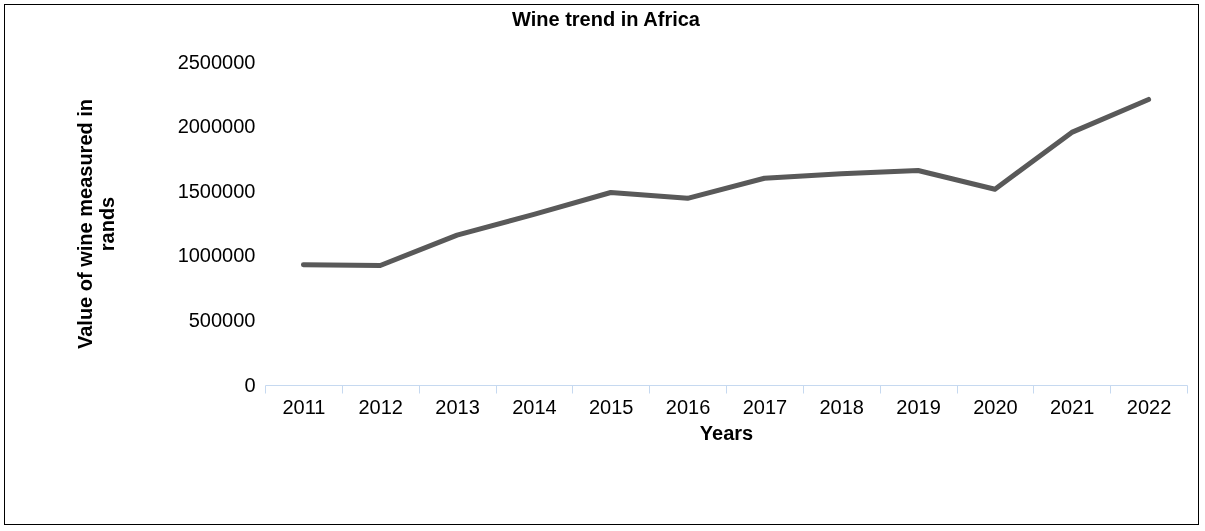 This screenshot has width=1205, height=531. Describe the element at coordinates (216, 61) in the screenshot. I see `y-tick-label: 2500000` at that location.